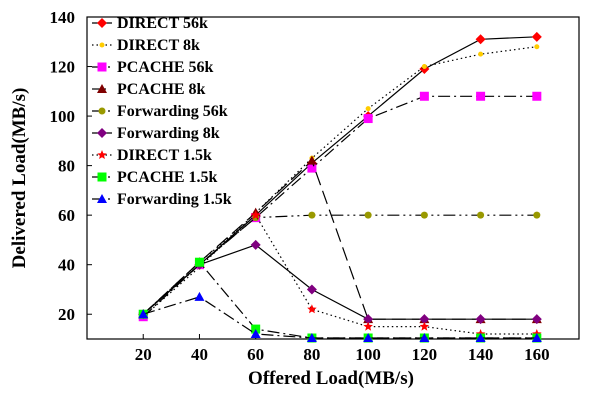 The width and height of the screenshot is (596, 395). What do you see at coordinates (199, 354) in the screenshot?
I see `x-tick-label: 40` at bounding box center [199, 354].